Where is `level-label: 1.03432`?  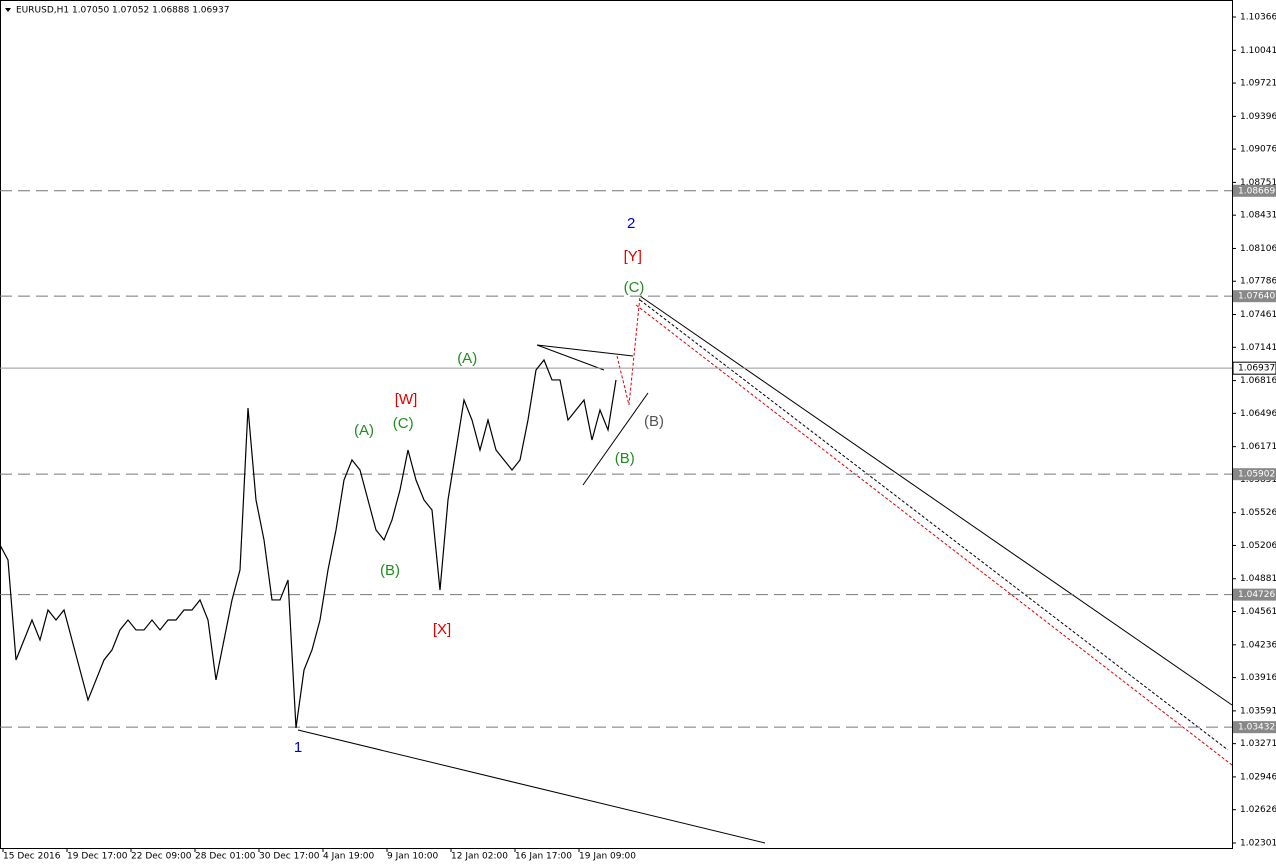 level-label: 1.03432 is located at coordinates (1256, 728).